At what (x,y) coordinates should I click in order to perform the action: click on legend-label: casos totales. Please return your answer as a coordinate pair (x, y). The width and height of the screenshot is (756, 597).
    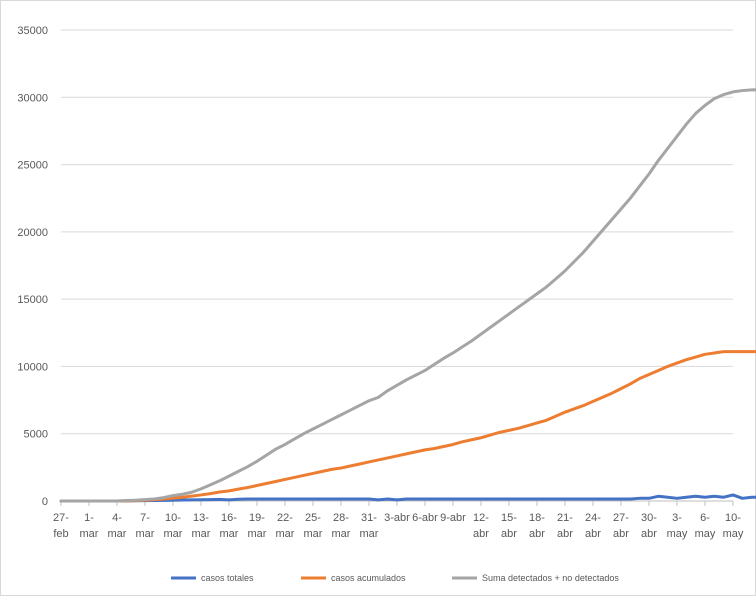
    Looking at the image, I should click on (227, 578).